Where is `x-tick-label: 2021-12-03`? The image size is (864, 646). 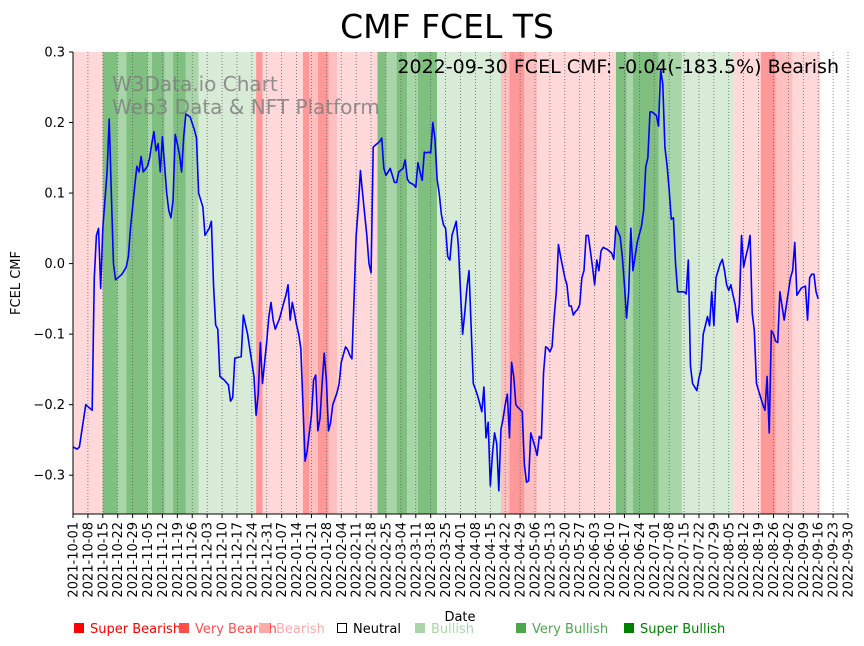 x-tick-label: 2021-12-03 is located at coordinates (208, 560).